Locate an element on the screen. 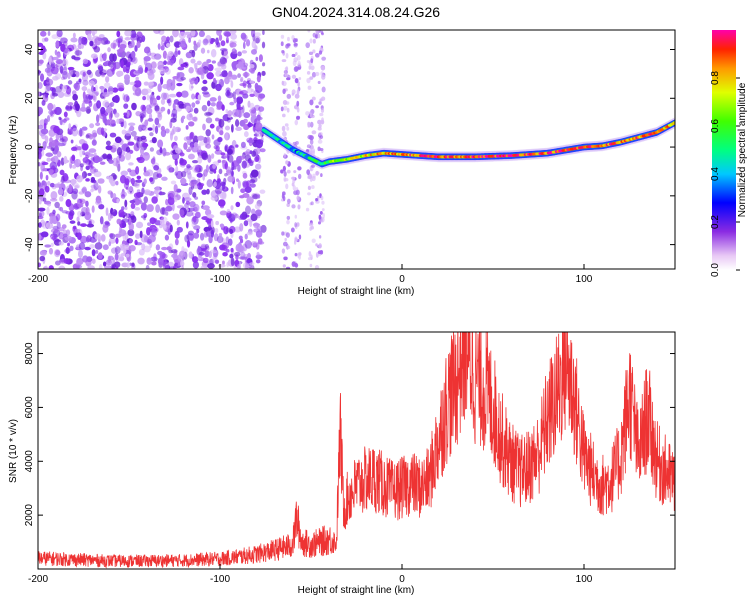  snr-y-label: SNR (10 * v/v) is located at coordinates (13, 451).